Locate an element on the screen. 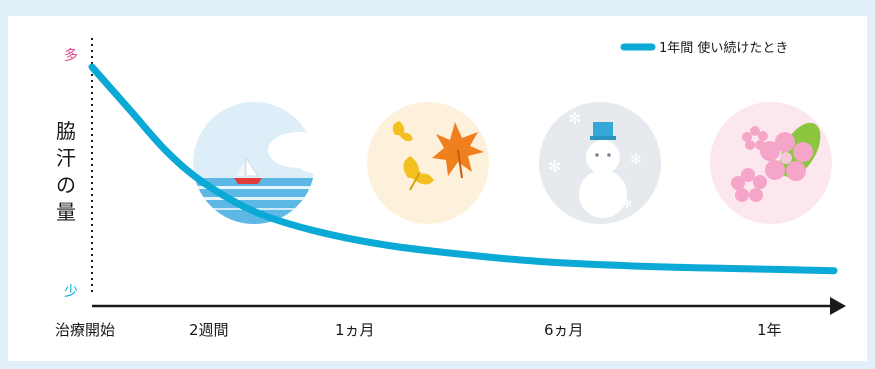 The width and height of the screenshot is (875, 369). y-high-label: 多 is located at coordinates (71, 55).